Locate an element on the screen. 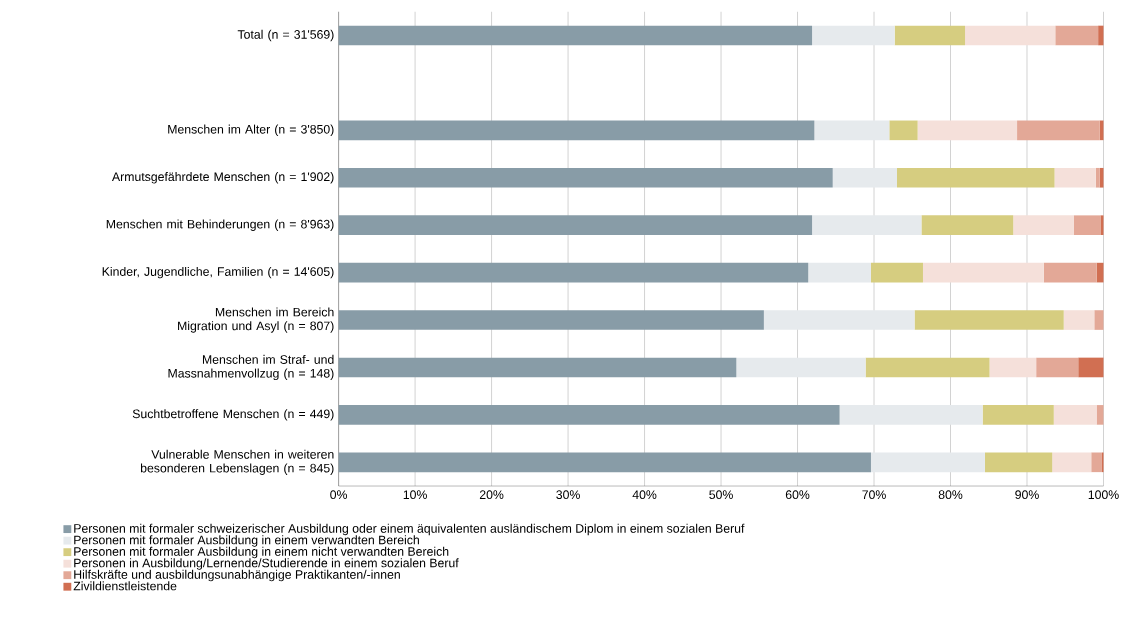 The width and height of the screenshot is (1130, 638). legend-label: Personen mit formaler Ausbildung in einem nicht verwandten Bereich is located at coordinates (261, 552).